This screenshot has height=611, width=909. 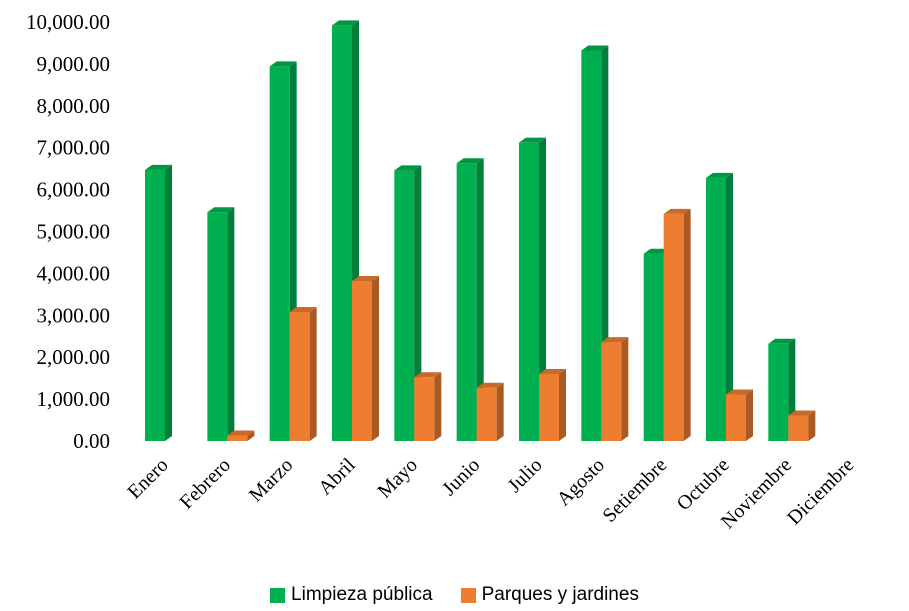 I want to click on y-tick-label: 2,000.00, so click(x=74, y=357).